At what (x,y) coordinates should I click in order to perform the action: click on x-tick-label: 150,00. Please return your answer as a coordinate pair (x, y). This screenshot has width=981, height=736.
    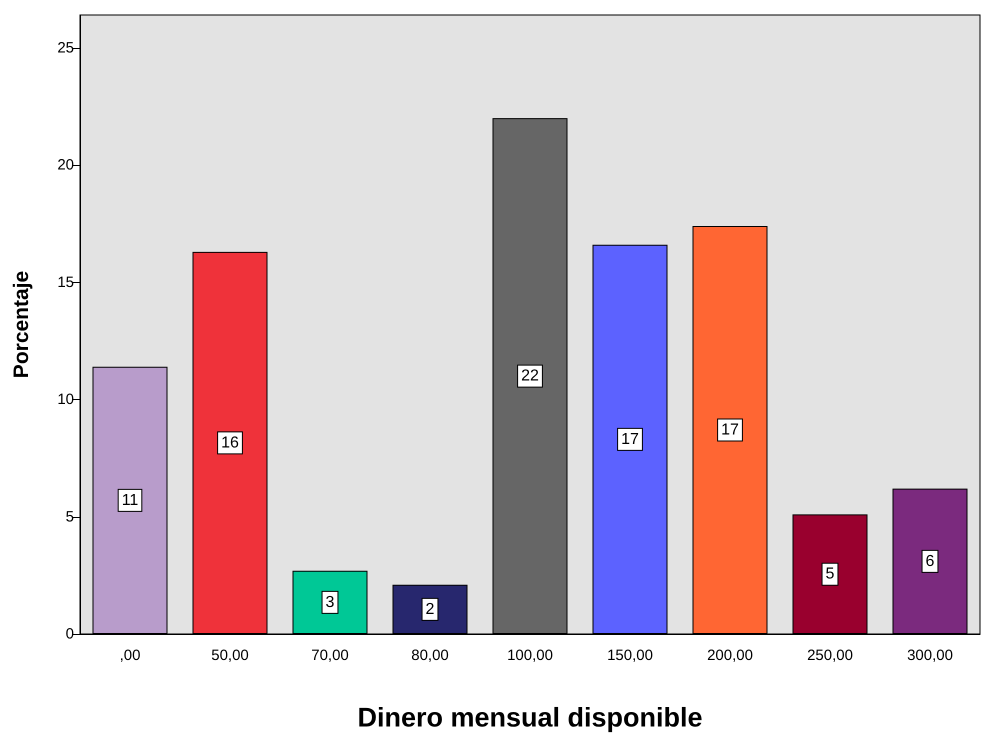
    Looking at the image, I should click on (630, 655).